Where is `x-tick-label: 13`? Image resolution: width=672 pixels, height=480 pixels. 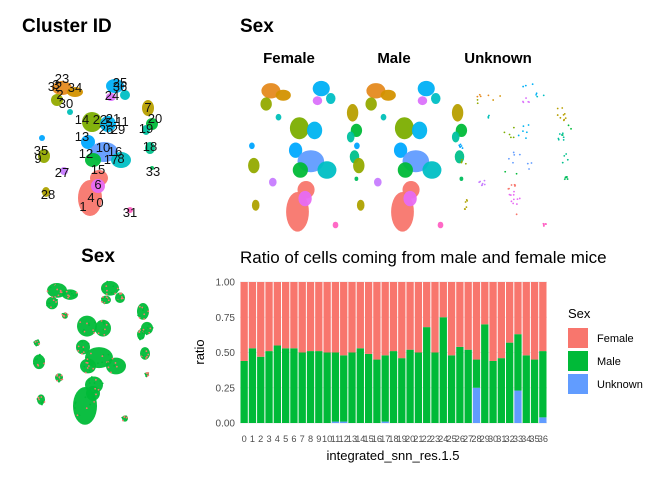
x-tick-label: 13 is located at coordinates (352, 439).